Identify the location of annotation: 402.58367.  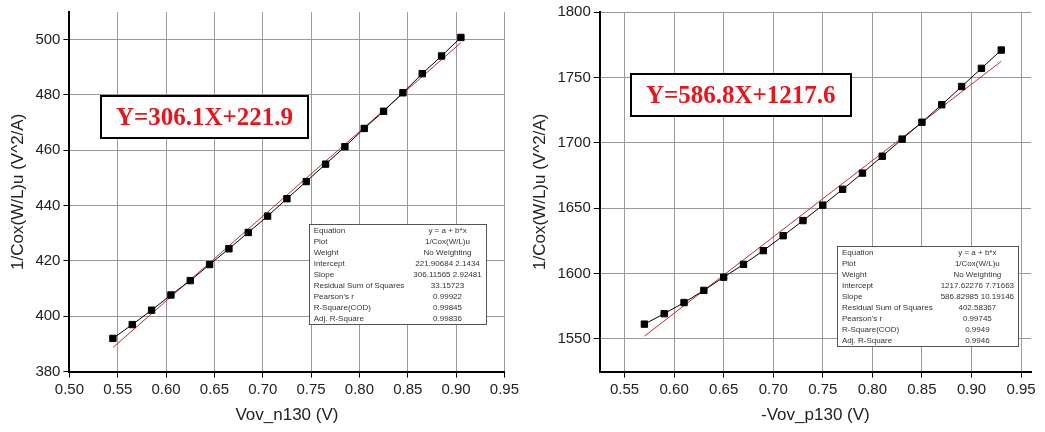
(977, 307).